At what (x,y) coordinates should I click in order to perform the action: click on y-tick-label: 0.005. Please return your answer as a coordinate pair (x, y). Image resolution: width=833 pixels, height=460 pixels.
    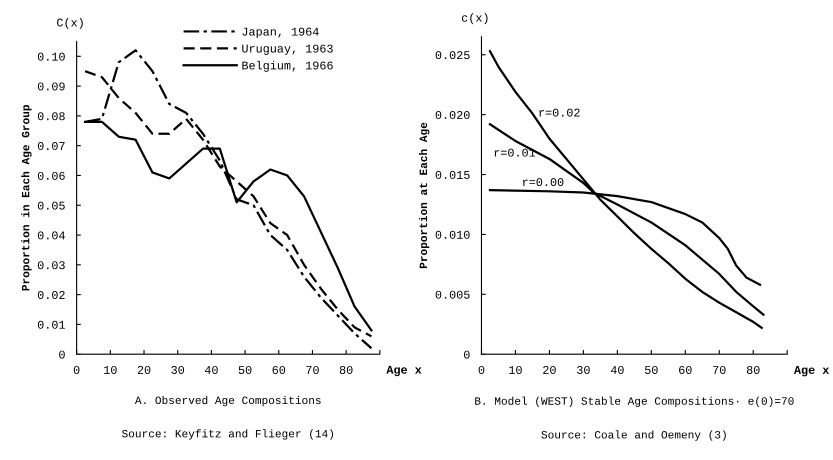
    Looking at the image, I should click on (453, 294).